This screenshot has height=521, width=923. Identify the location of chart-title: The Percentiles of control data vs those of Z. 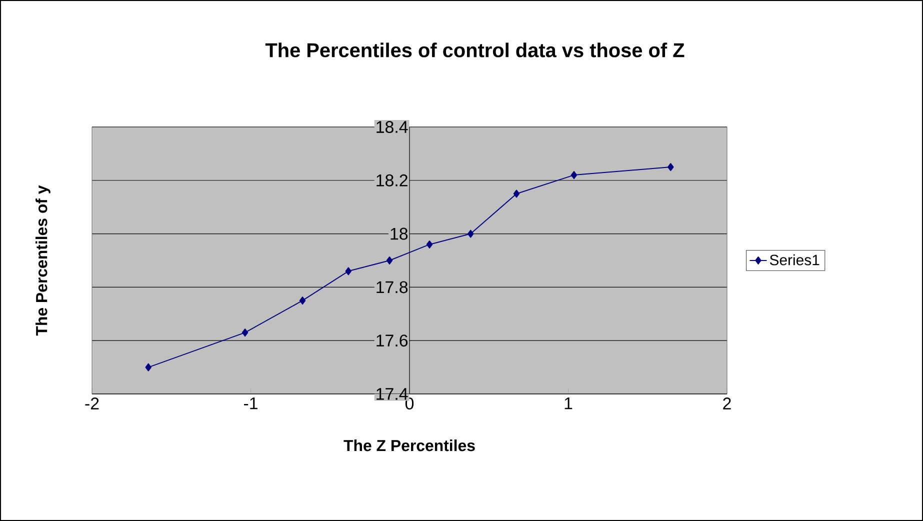
(474, 50).